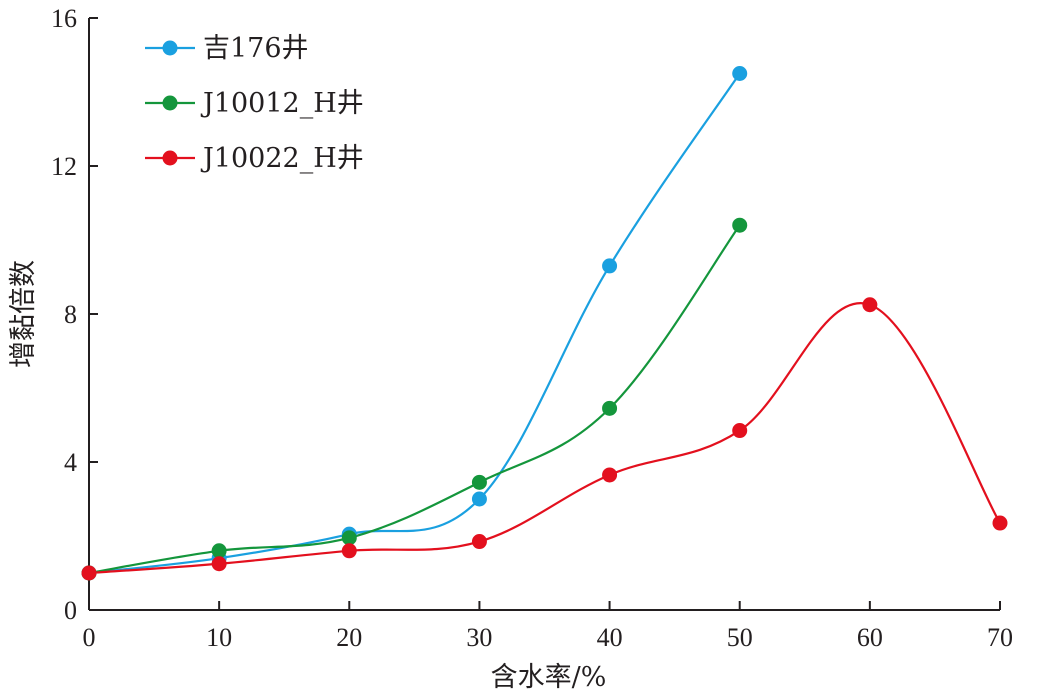  What do you see at coordinates (282, 158) in the screenshot?
I see `legend-label: J10022_H井` at bounding box center [282, 158].